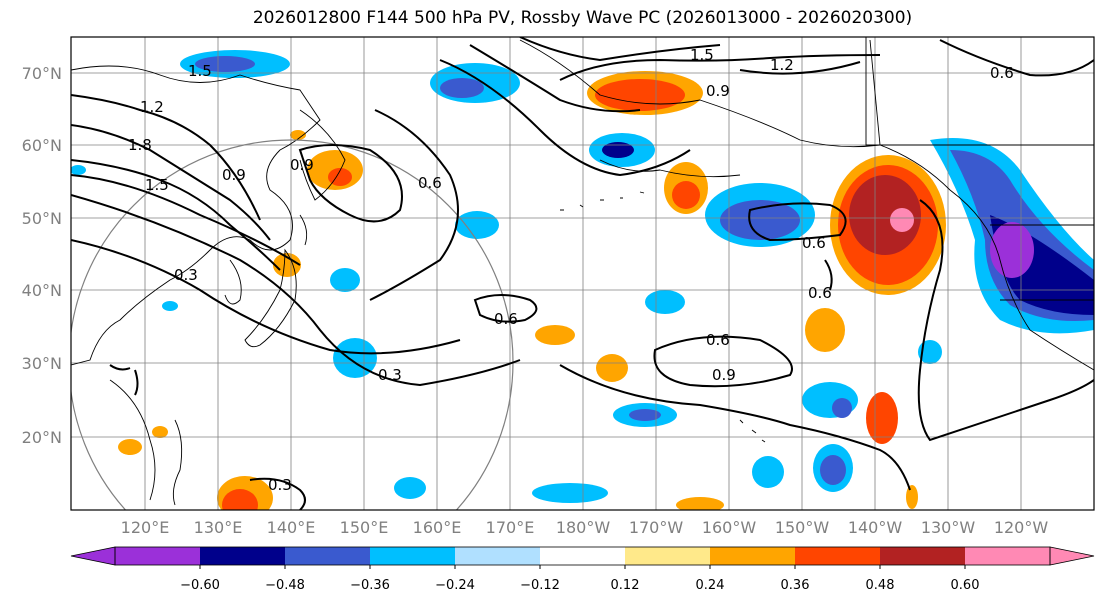 The height and width of the screenshot is (604, 1105). What do you see at coordinates (285, 585) in the screenshot?
I see `colorbar-tick-label: −0.48` at bounding box center [285, 585].